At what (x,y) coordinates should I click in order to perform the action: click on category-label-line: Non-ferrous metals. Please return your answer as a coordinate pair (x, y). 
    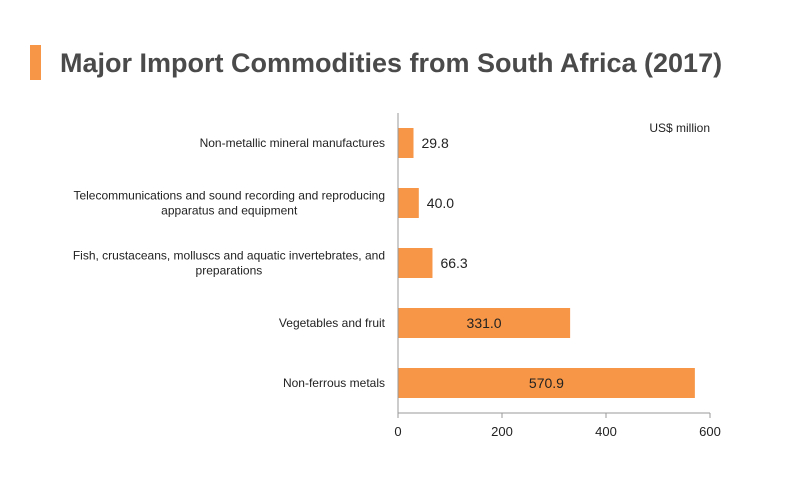
    Looking at the image, I should click on (334, 383).